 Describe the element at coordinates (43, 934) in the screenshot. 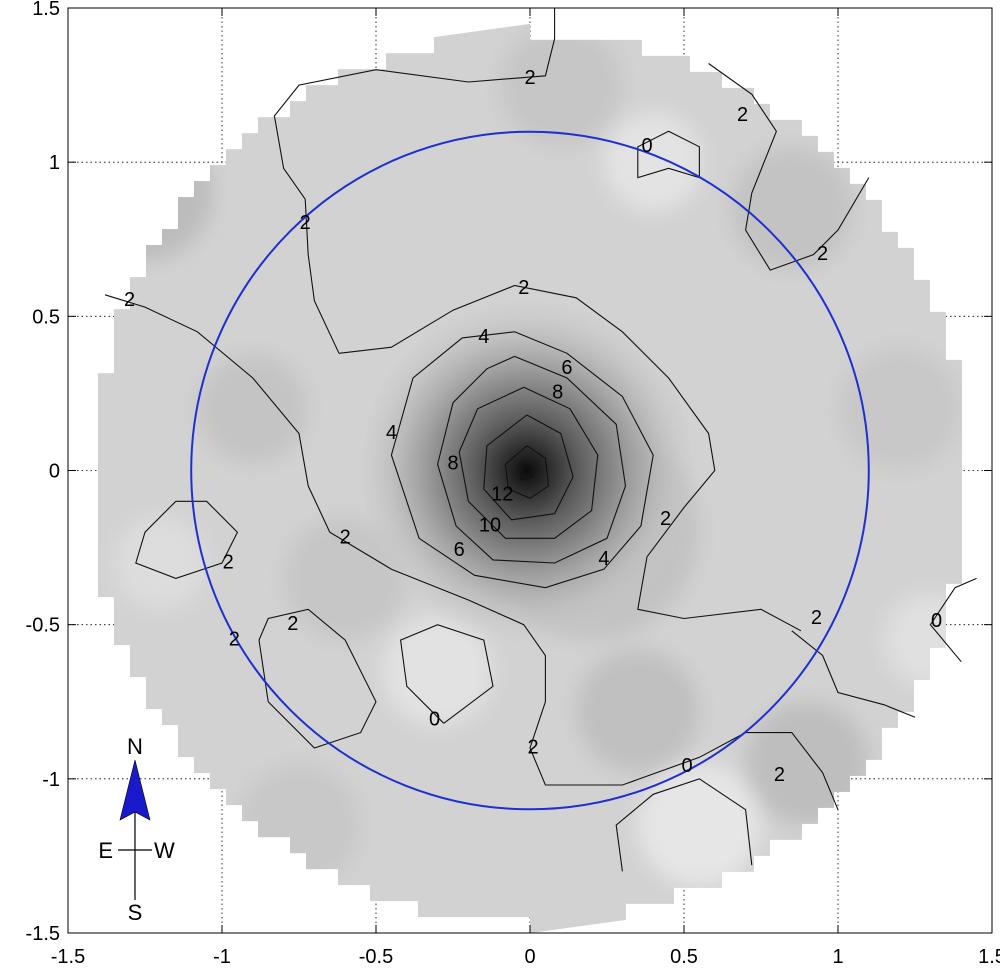

I see `y-tick-label: -1.5` at that location.